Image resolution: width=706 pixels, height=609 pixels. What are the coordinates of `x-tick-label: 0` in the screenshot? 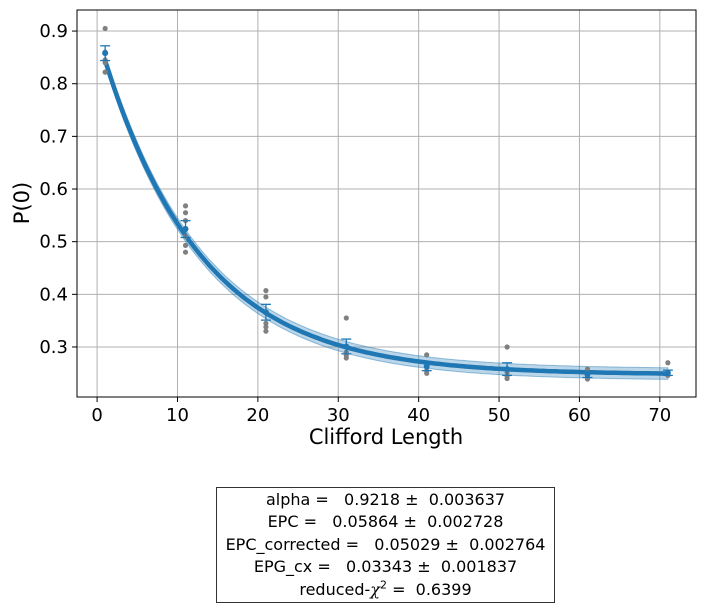 It's located at (96, 415).